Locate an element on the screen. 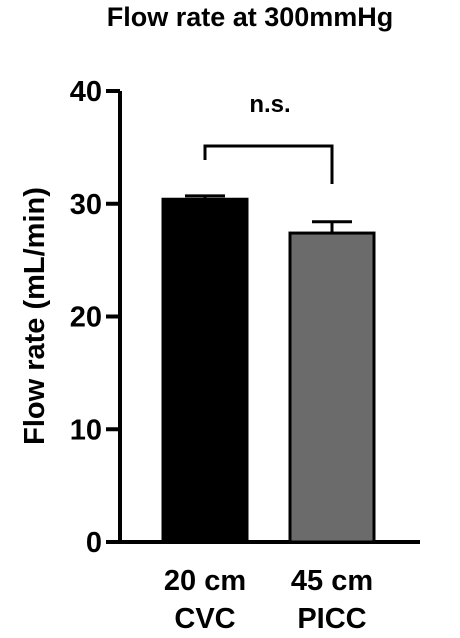 The image size is (460, 638). bracket-line is located at coordinates (268, 164).